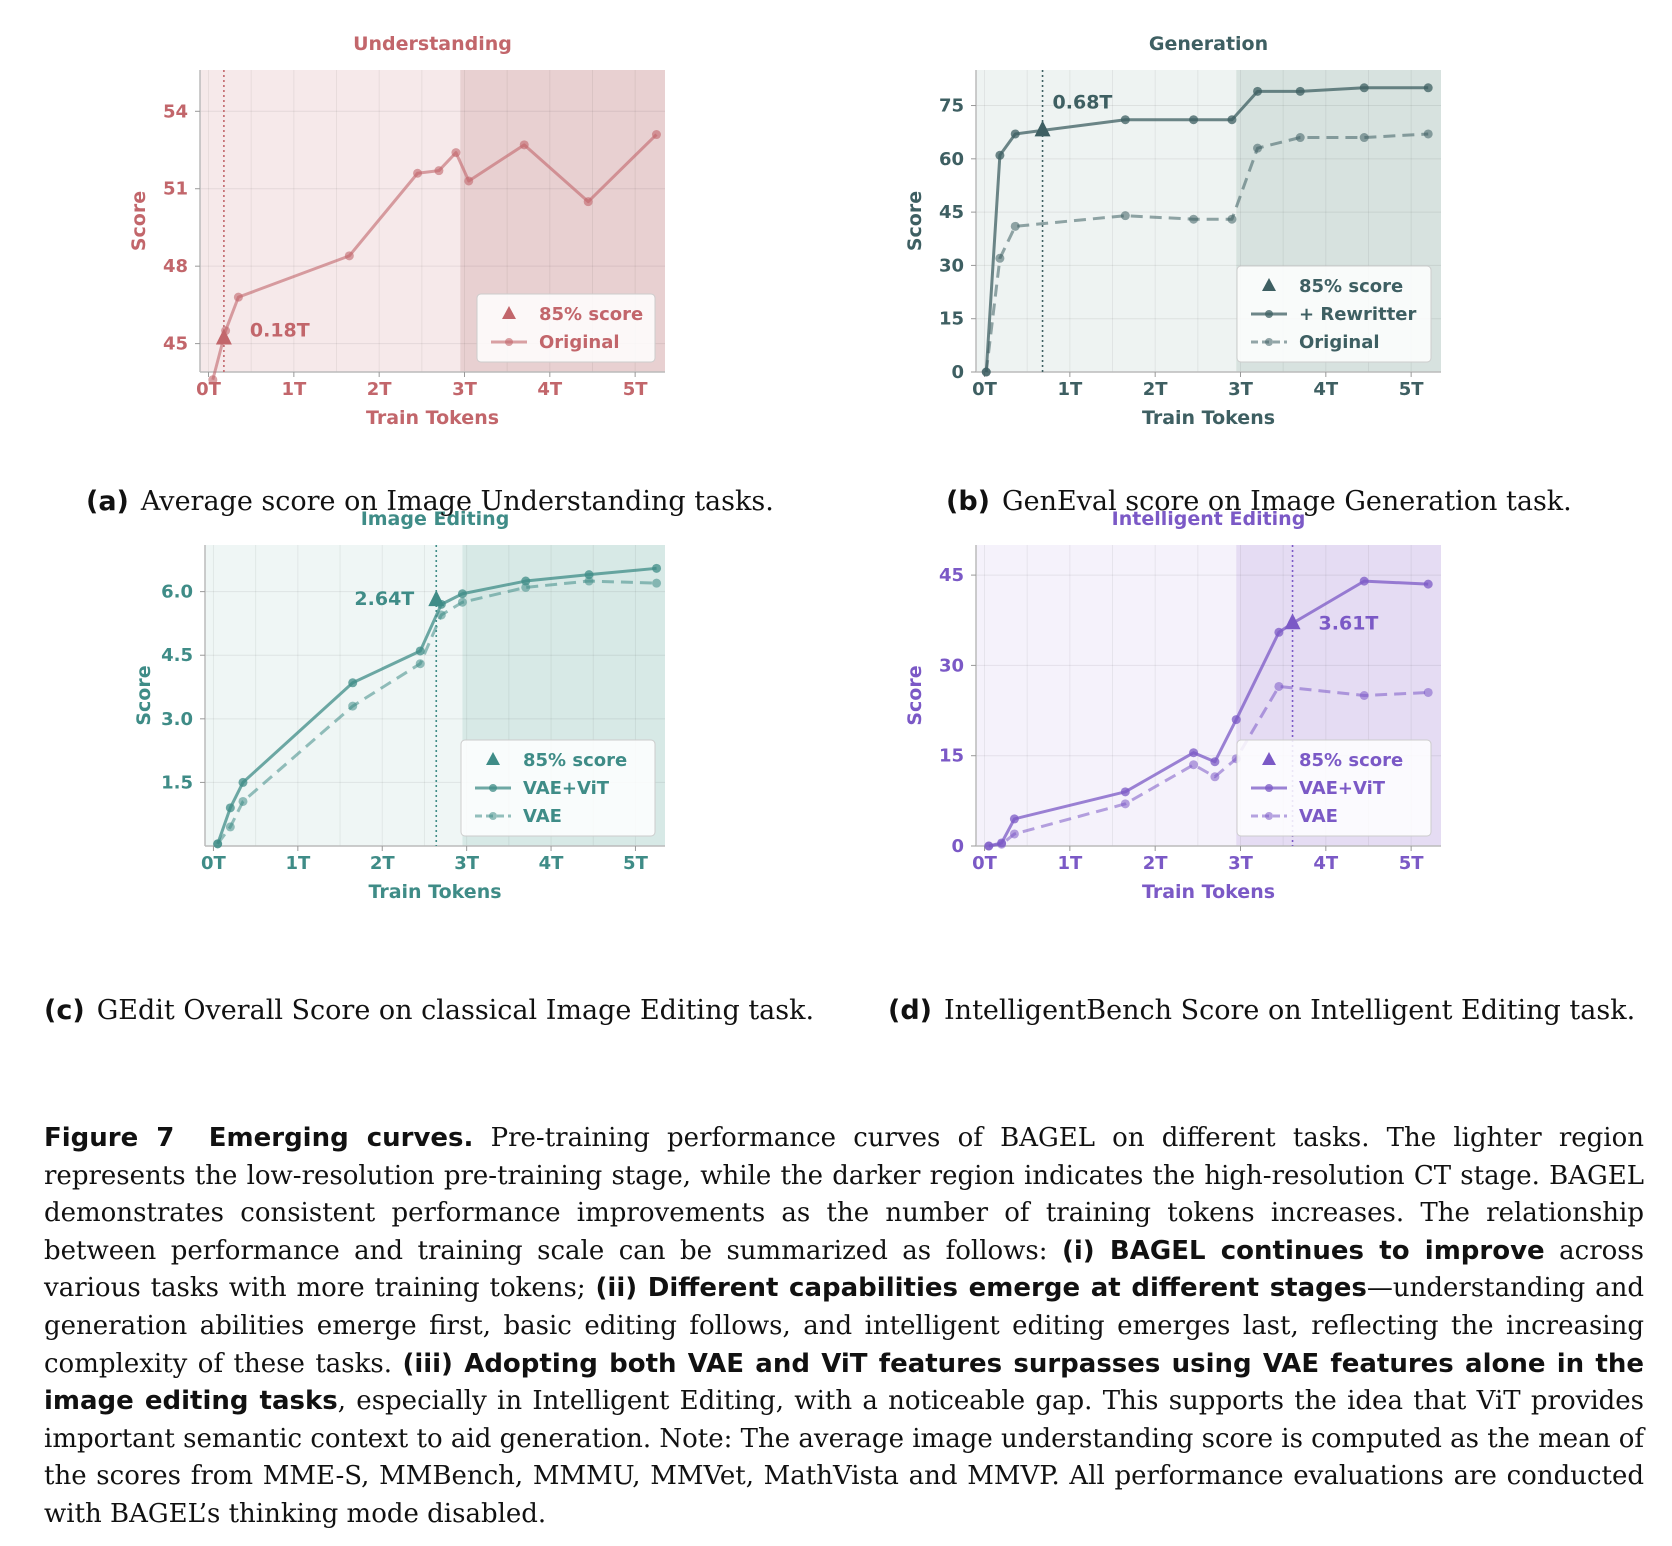 This screenshot has width=1672, height=1546. What do you see at coordinates (1358, 314) in the screenshot?
I see `legend-label: + Rewritter` at bounding box center [1358, 314].